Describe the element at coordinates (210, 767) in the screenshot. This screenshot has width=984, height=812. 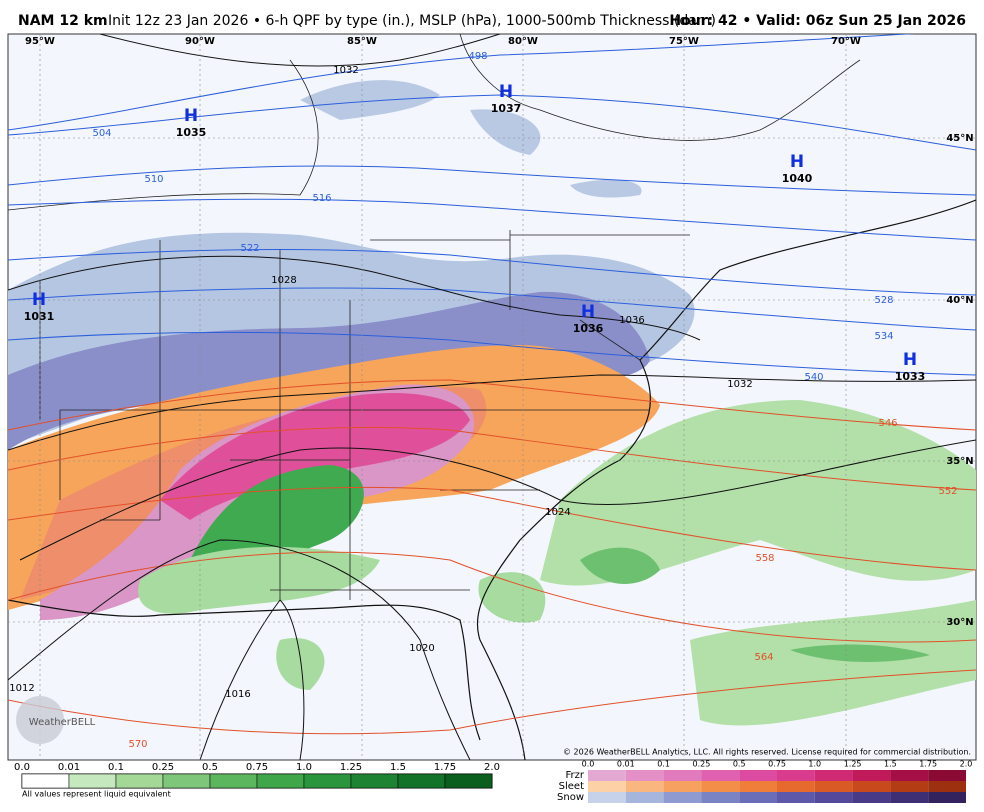
I see `qpf-value: 0.5` at that location.